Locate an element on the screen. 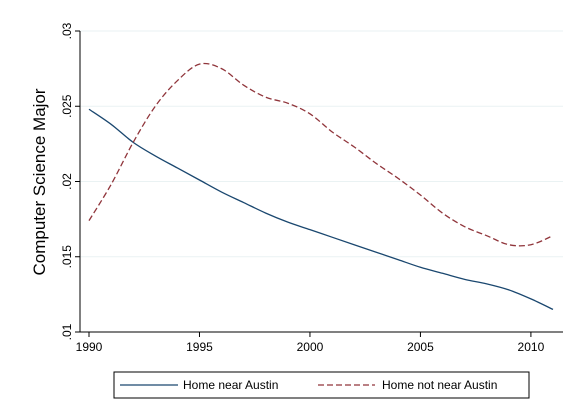 This screenshot has width=576, height=417. y-axis-title: Computer Science Major is located at coordinates (39, 181).